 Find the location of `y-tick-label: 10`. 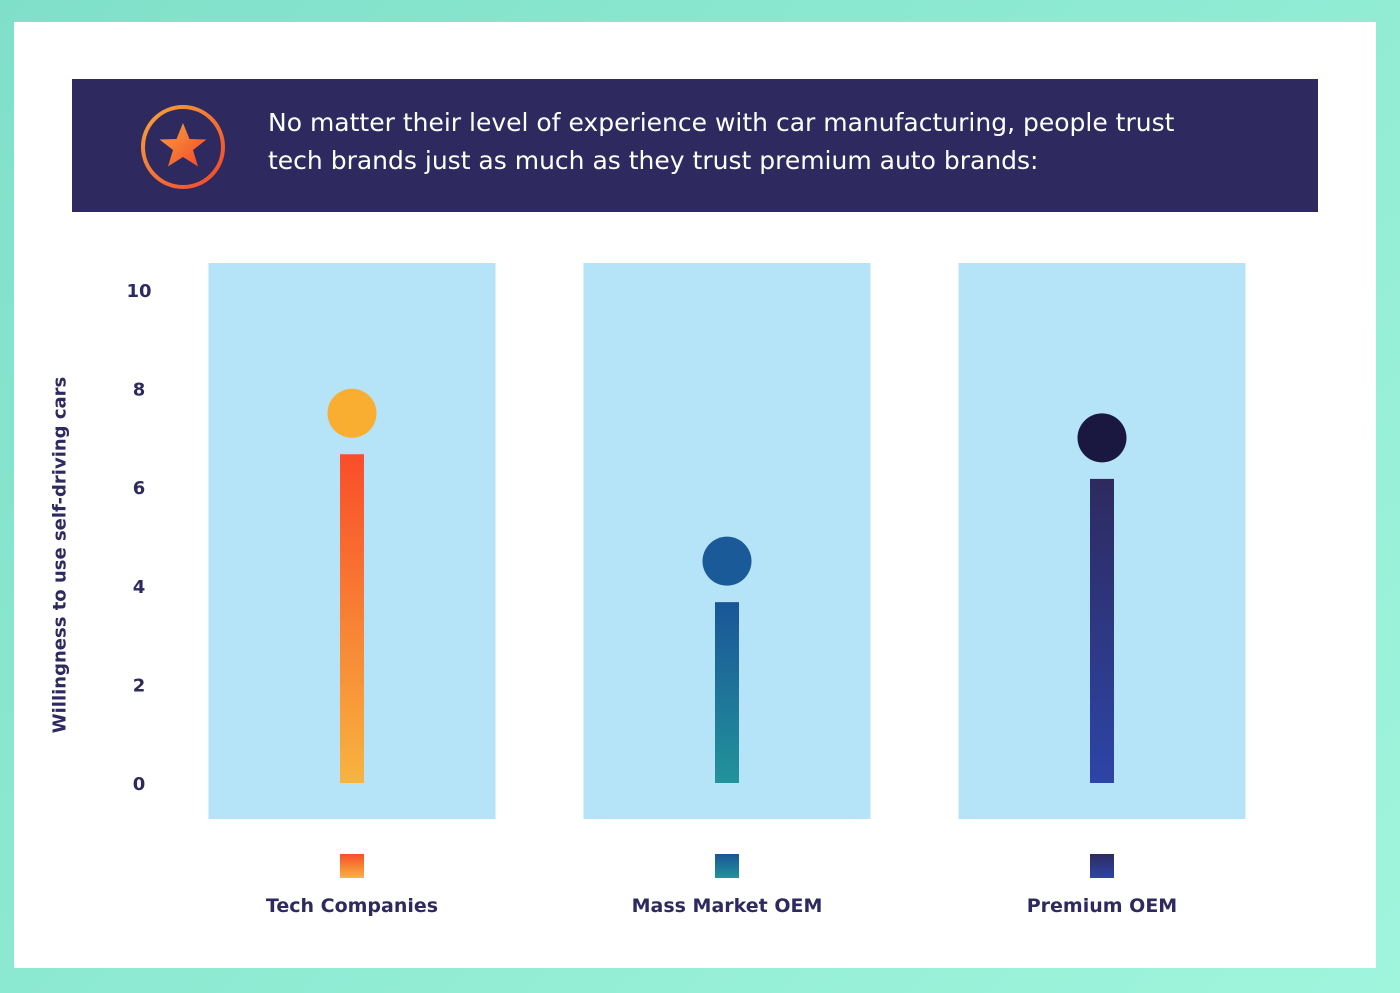

y-tick-label: 10 is located at coordinates (138, 291).